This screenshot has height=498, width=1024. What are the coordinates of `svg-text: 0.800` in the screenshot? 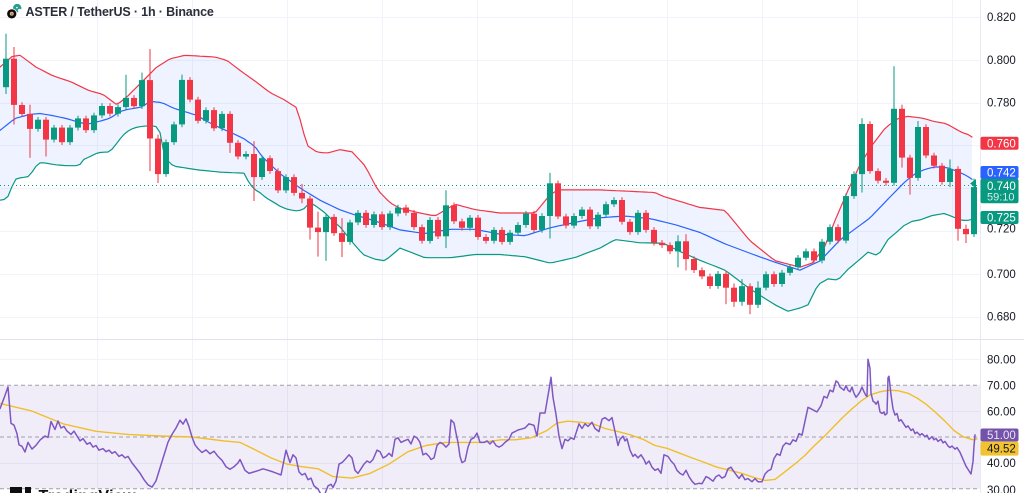 It's located at (1001, 61).